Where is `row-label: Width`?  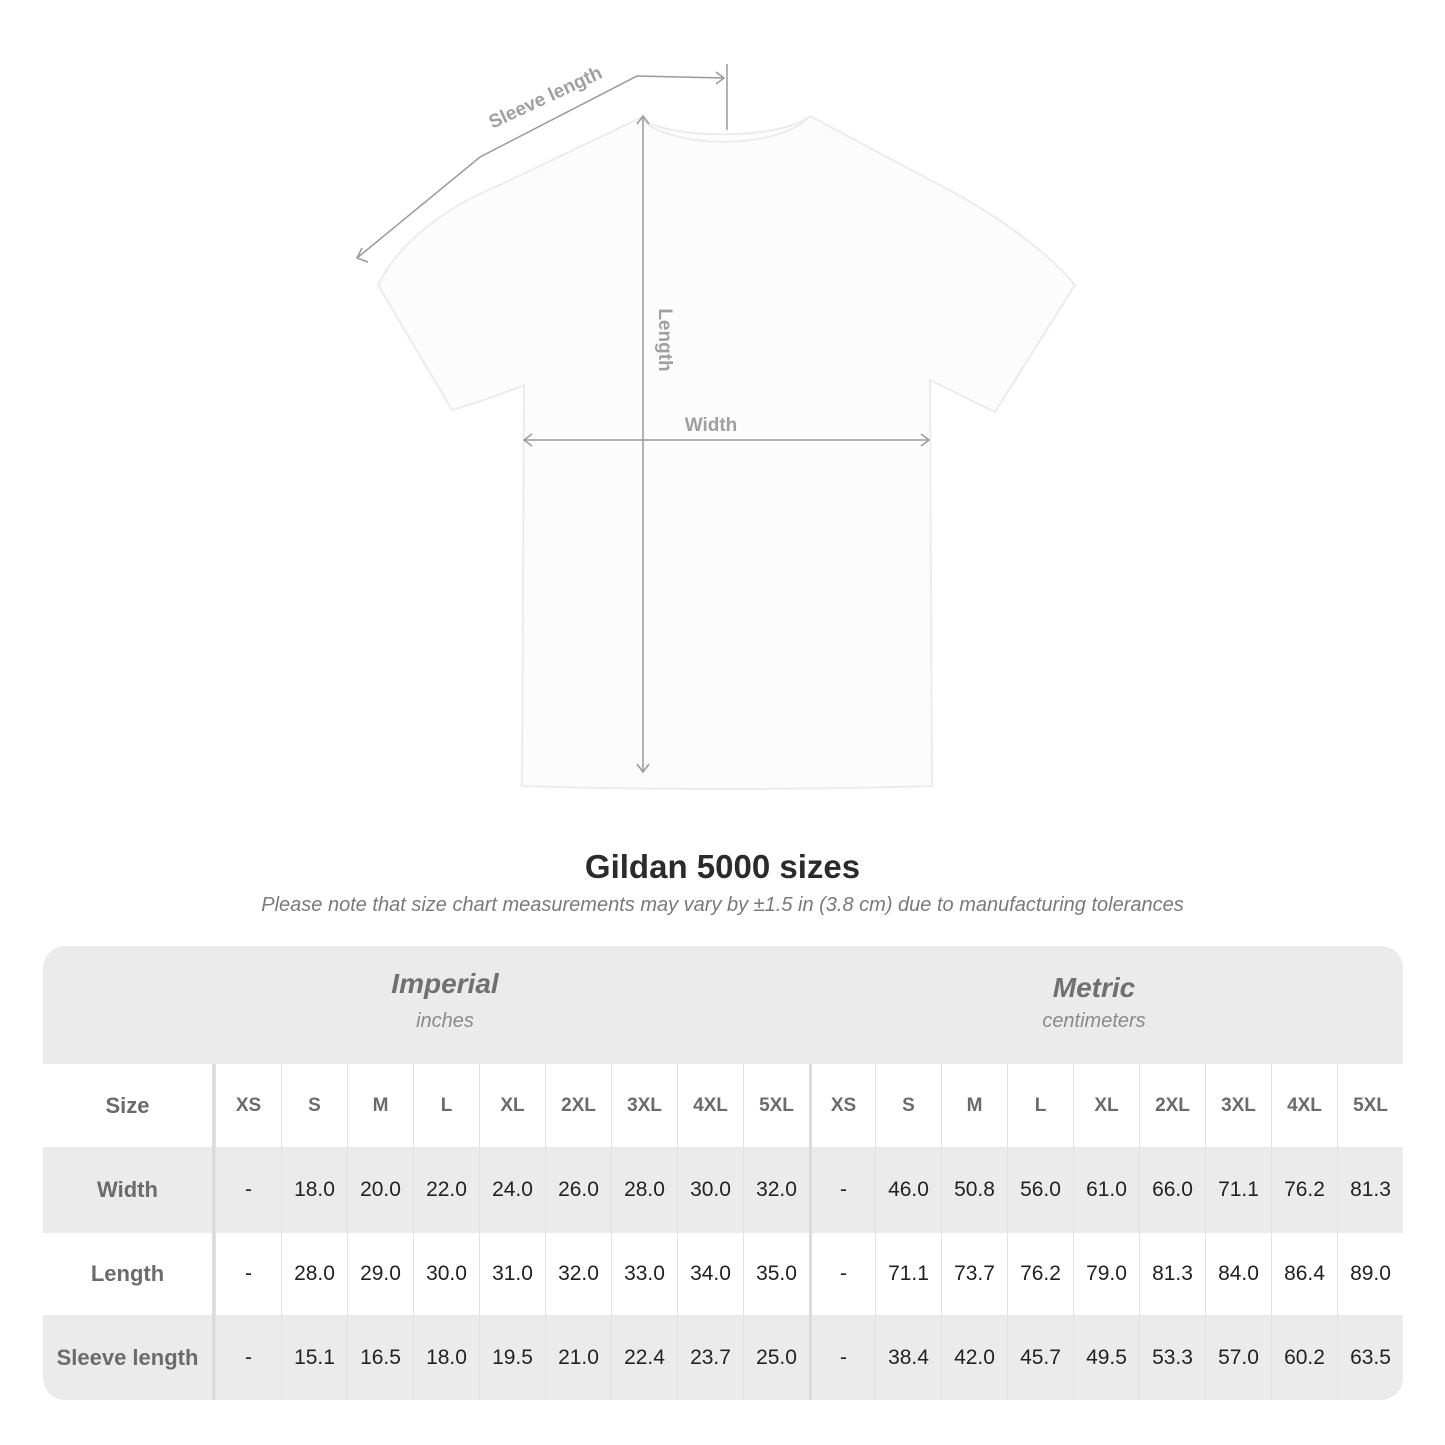 row-label: Width is located at coordinates (129, 1190).